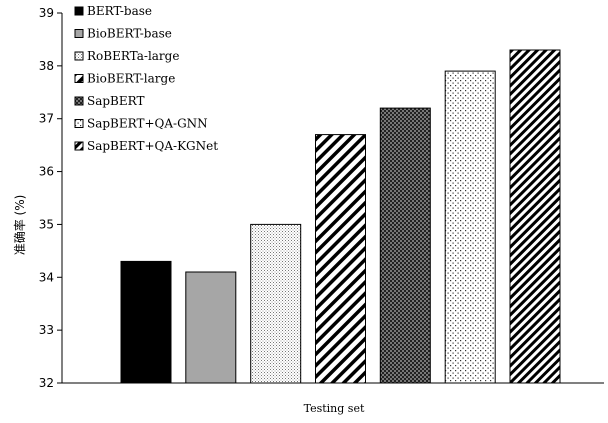 The image size is (608, 423). Describe the element at coordinates (405, 245) in the screenshot. I see `bar-sapbert` at that location.